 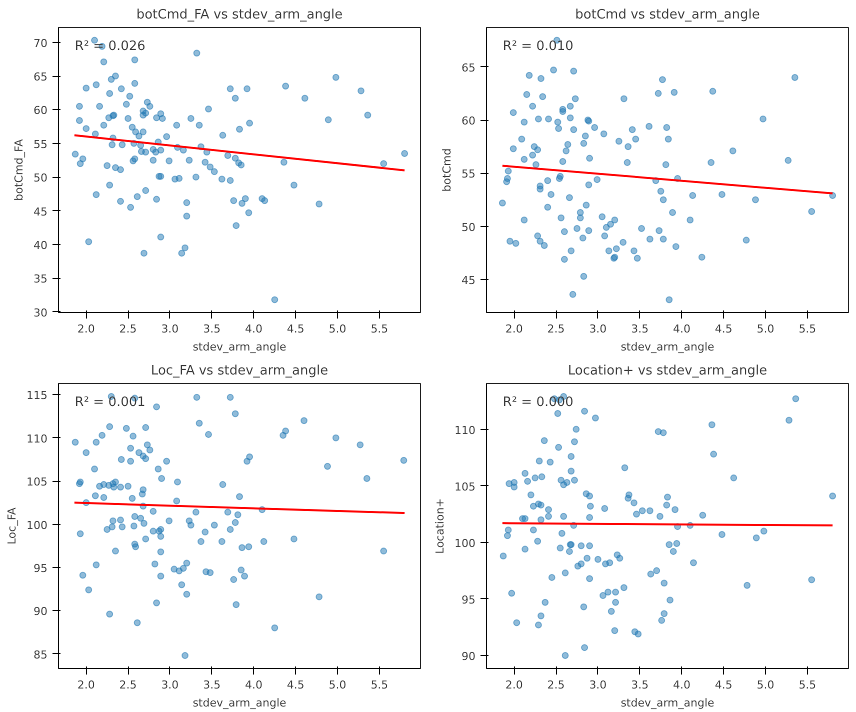 What do you see at coordinates (538, 402) in the screenshot?
I see `annotation: R² = 0.000` at bounding box center [538, 402].